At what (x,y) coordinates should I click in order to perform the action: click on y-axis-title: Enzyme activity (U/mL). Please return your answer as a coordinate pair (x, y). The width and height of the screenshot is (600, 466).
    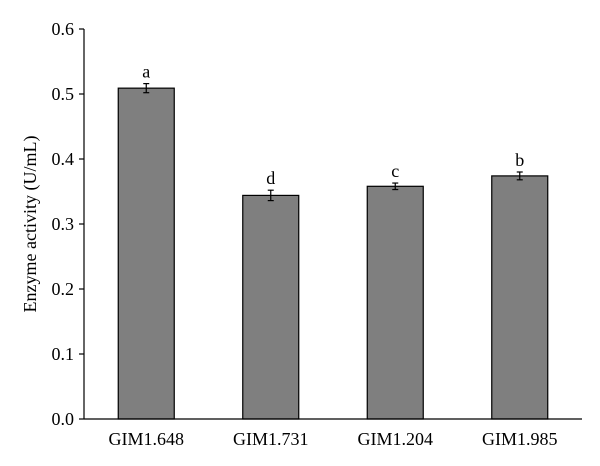
    Looking at the image, I should click on (30, 224).